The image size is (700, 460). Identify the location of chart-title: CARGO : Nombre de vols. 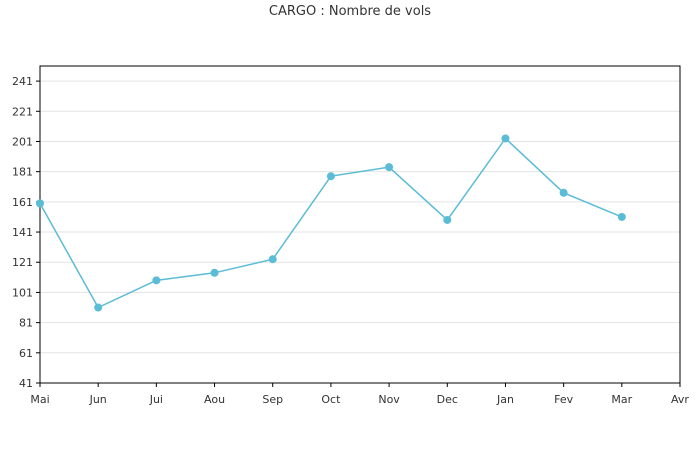
(350, 11).